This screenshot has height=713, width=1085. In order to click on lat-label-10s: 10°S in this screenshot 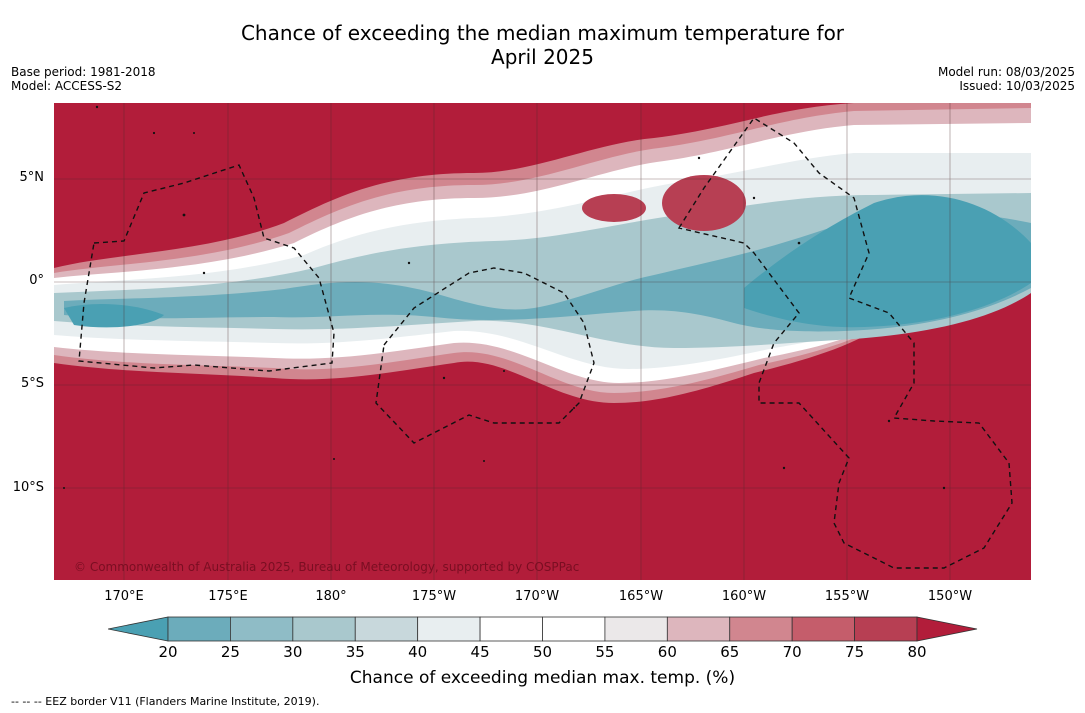, I will do `click(28, 487)`.